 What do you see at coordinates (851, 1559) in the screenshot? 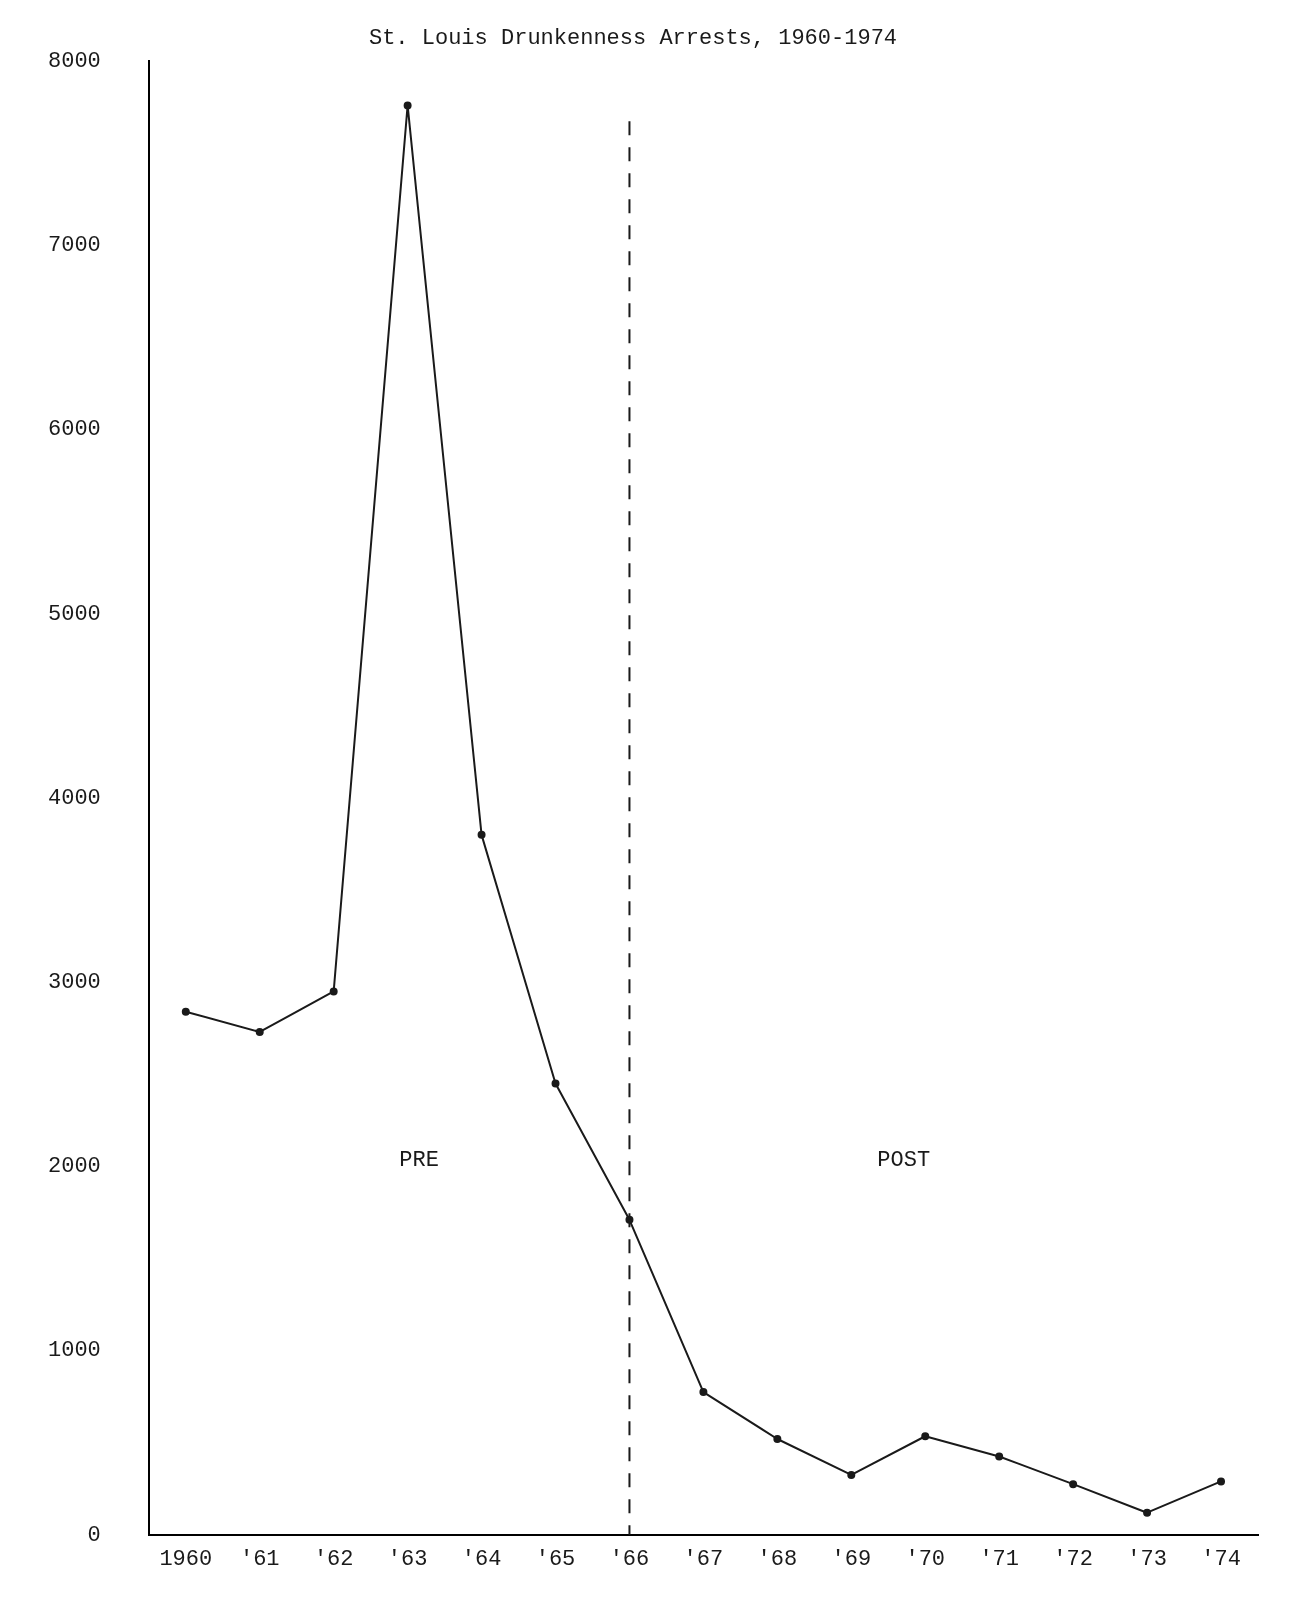
I see `x-tick-label: '69` at bounding box center [851, 1559].